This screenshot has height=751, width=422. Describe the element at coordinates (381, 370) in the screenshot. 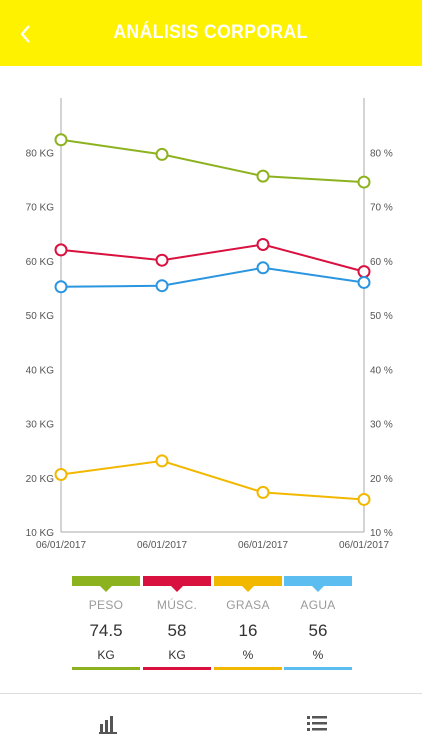

I see `y-tick-label-right: 40 %` at that location.